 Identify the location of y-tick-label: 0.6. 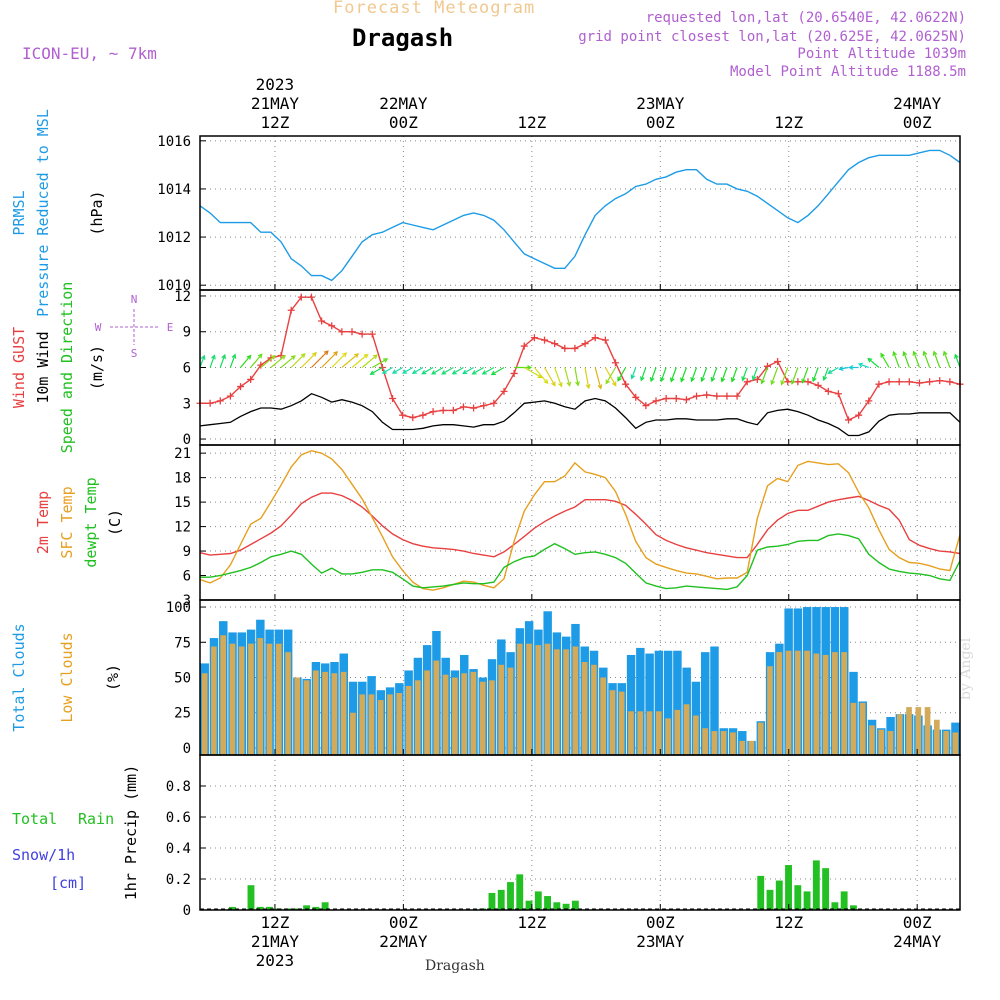
(178, 818).